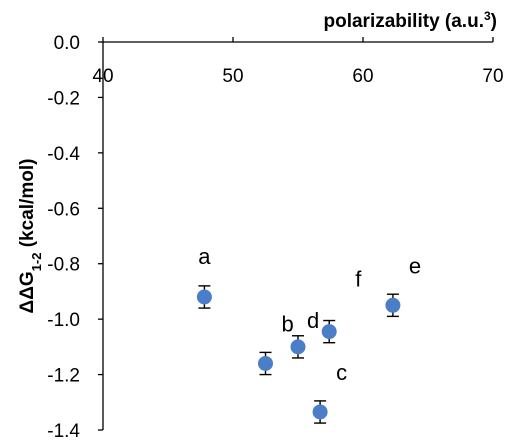 This screenshot has height=444, width=508. Describe the element at coordinates (494, 21) in the screenshot. I see `x-axis-title-close: )` at that location.